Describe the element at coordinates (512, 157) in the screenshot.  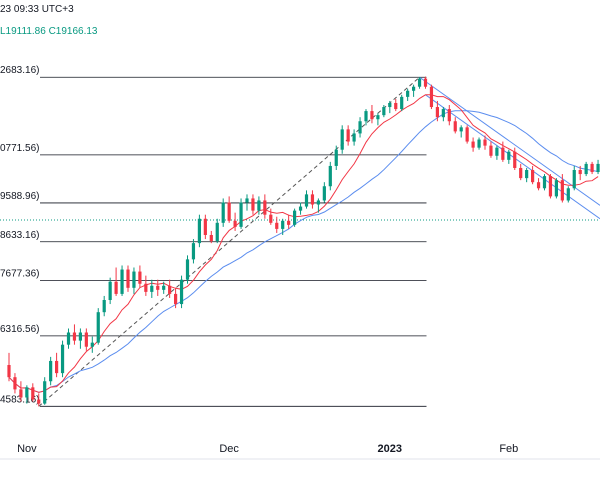
I see `channel-lower-line` at that location.